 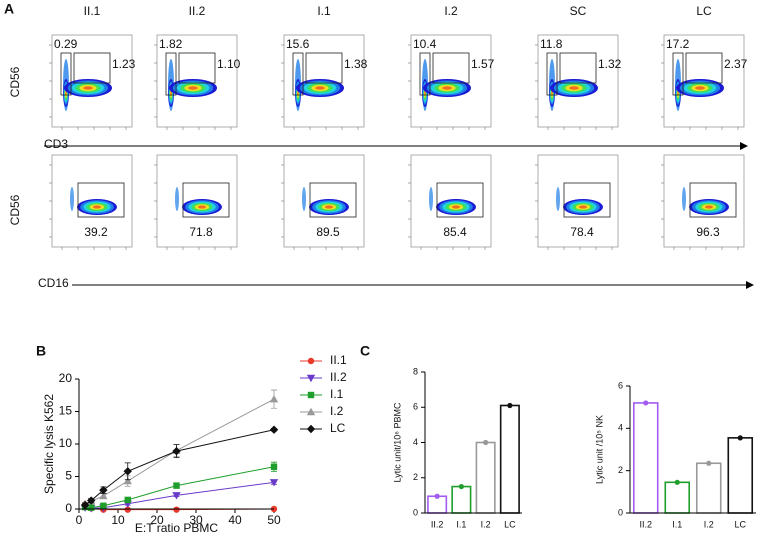 What do you see at coordinates (365, 351) in the screenshot?
I see `panel-label: C` at bounding box center [365, 351].